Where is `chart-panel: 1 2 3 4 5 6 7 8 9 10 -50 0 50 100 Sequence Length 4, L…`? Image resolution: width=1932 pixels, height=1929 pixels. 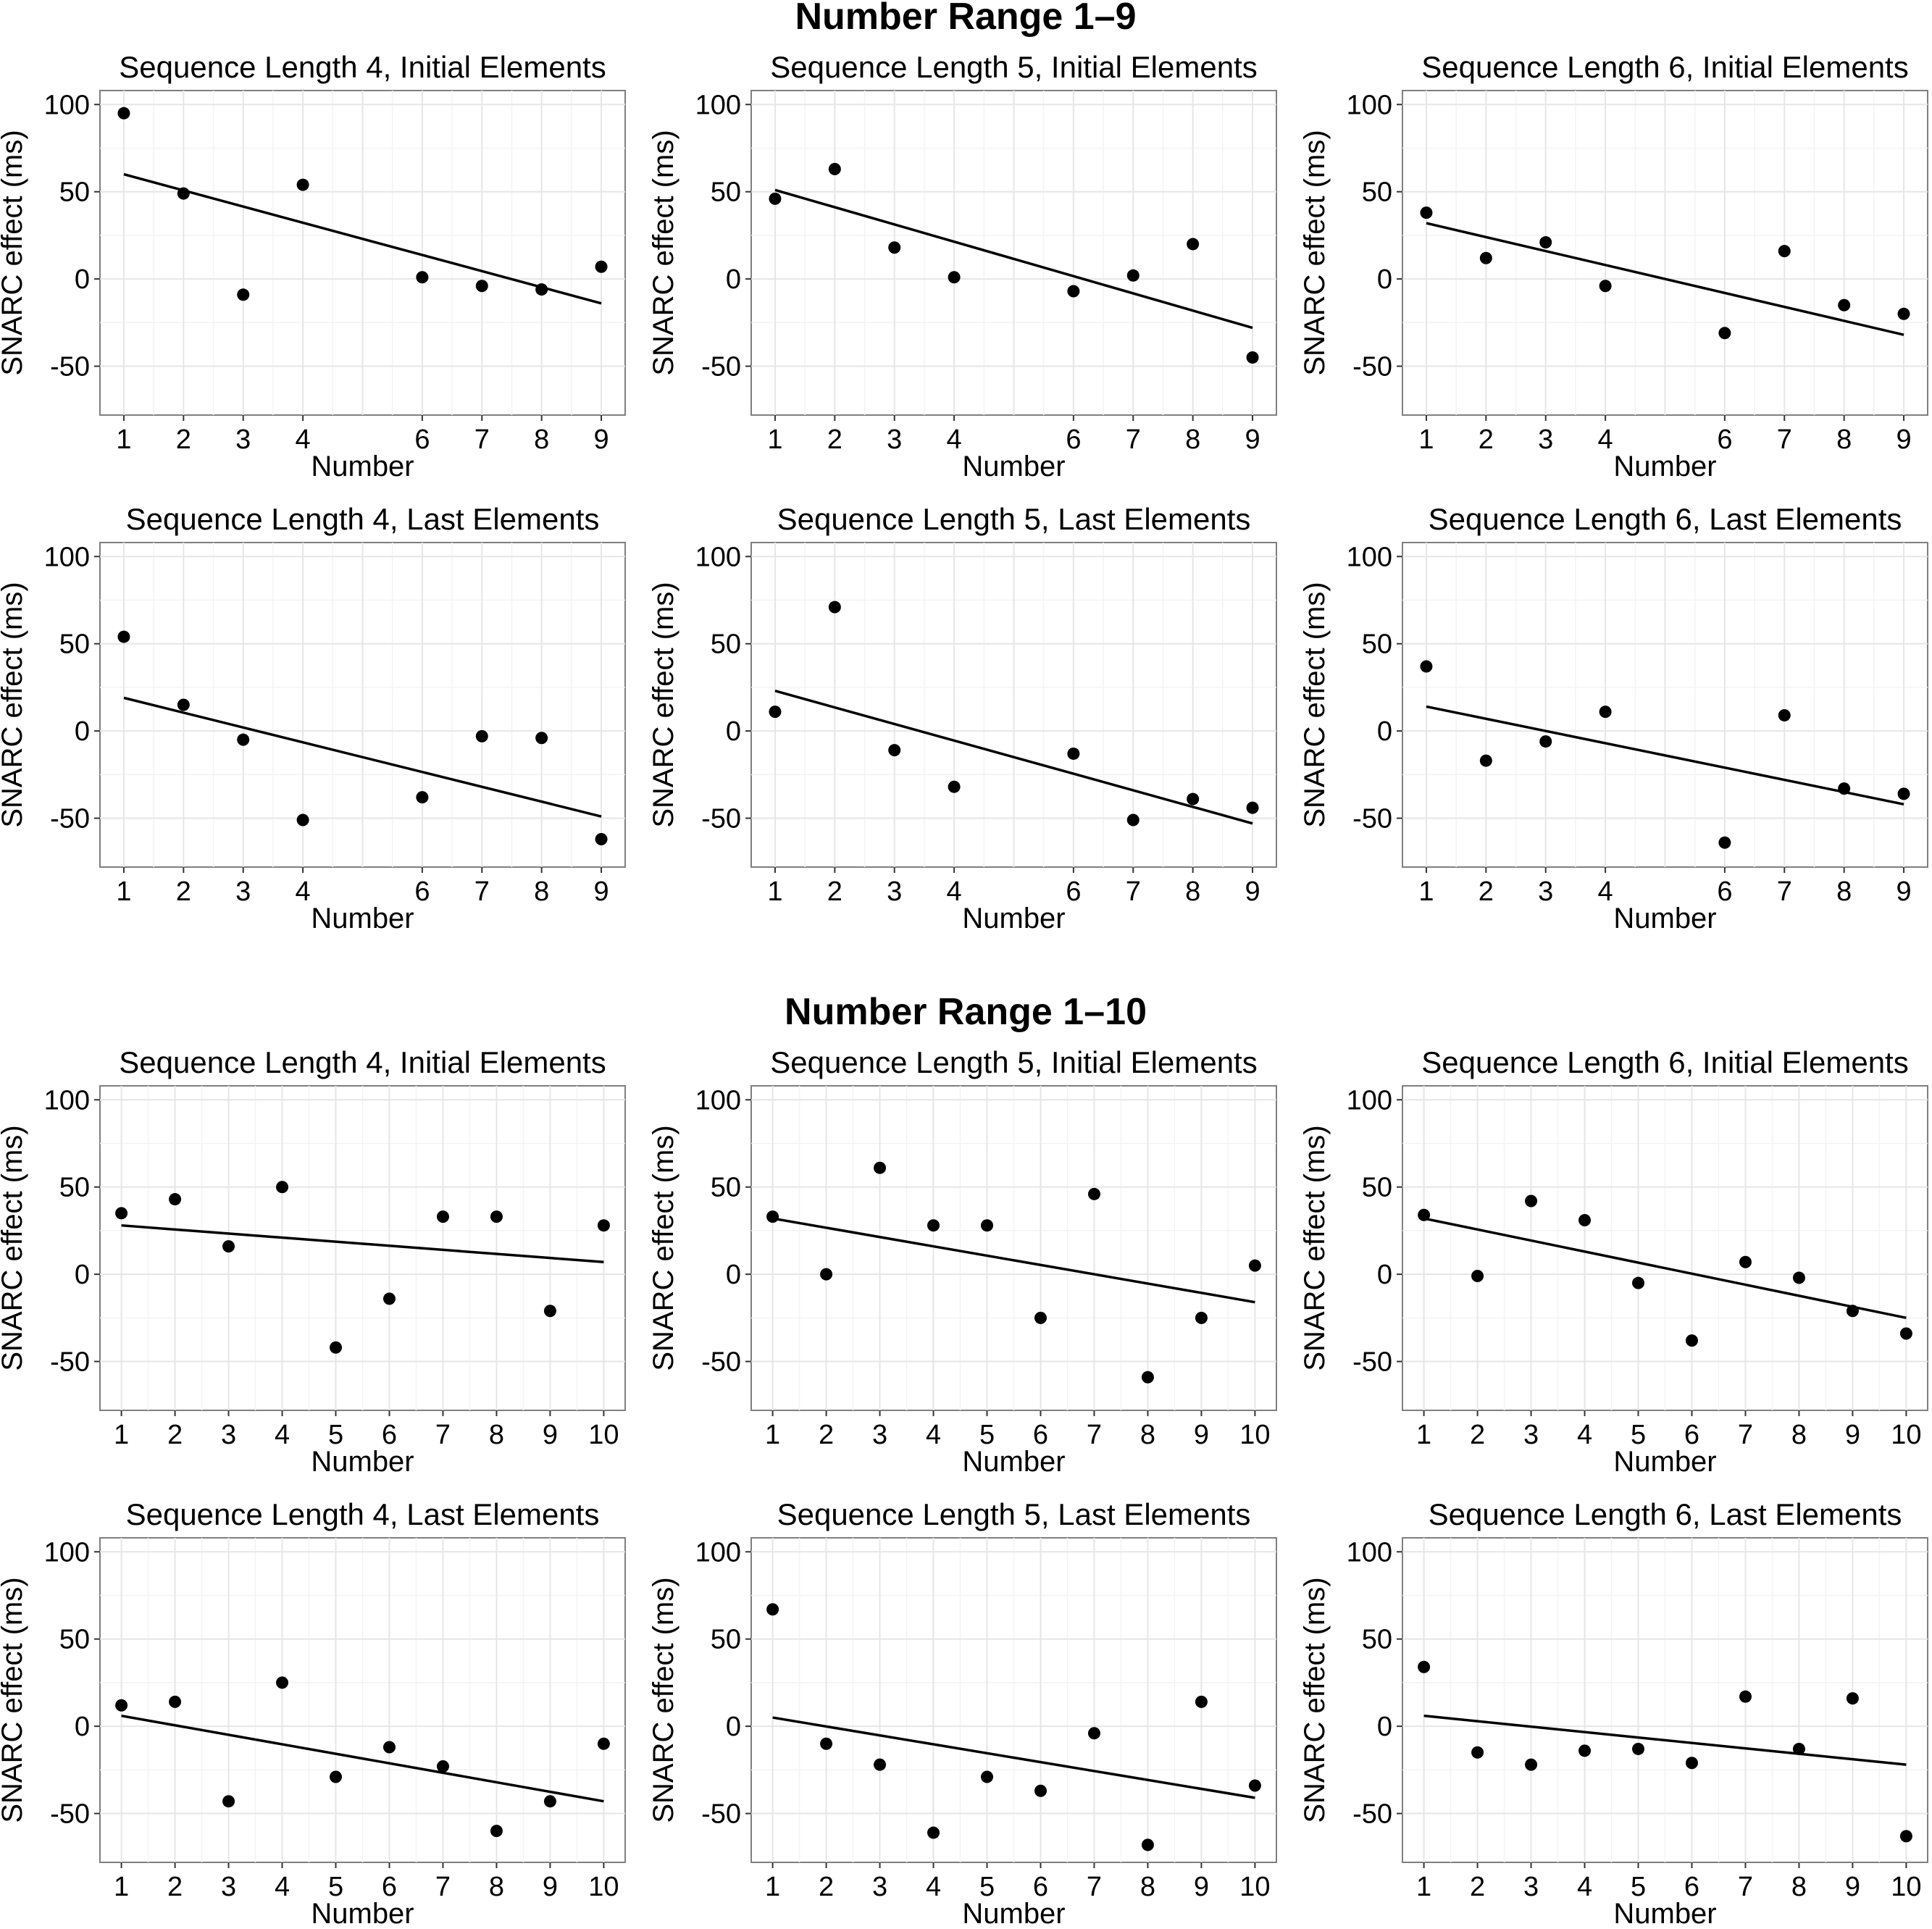
chart-panel: 1 2 3 4 5 6 7 8 9 10 -50 0 50 100 Sequence Length 4, L… is located at coordinates (313, 1713).